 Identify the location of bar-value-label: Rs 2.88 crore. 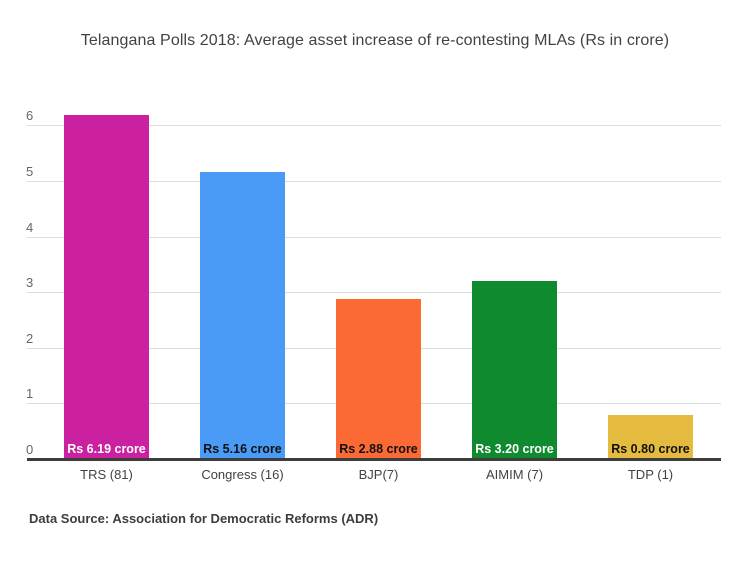
(378, 448).